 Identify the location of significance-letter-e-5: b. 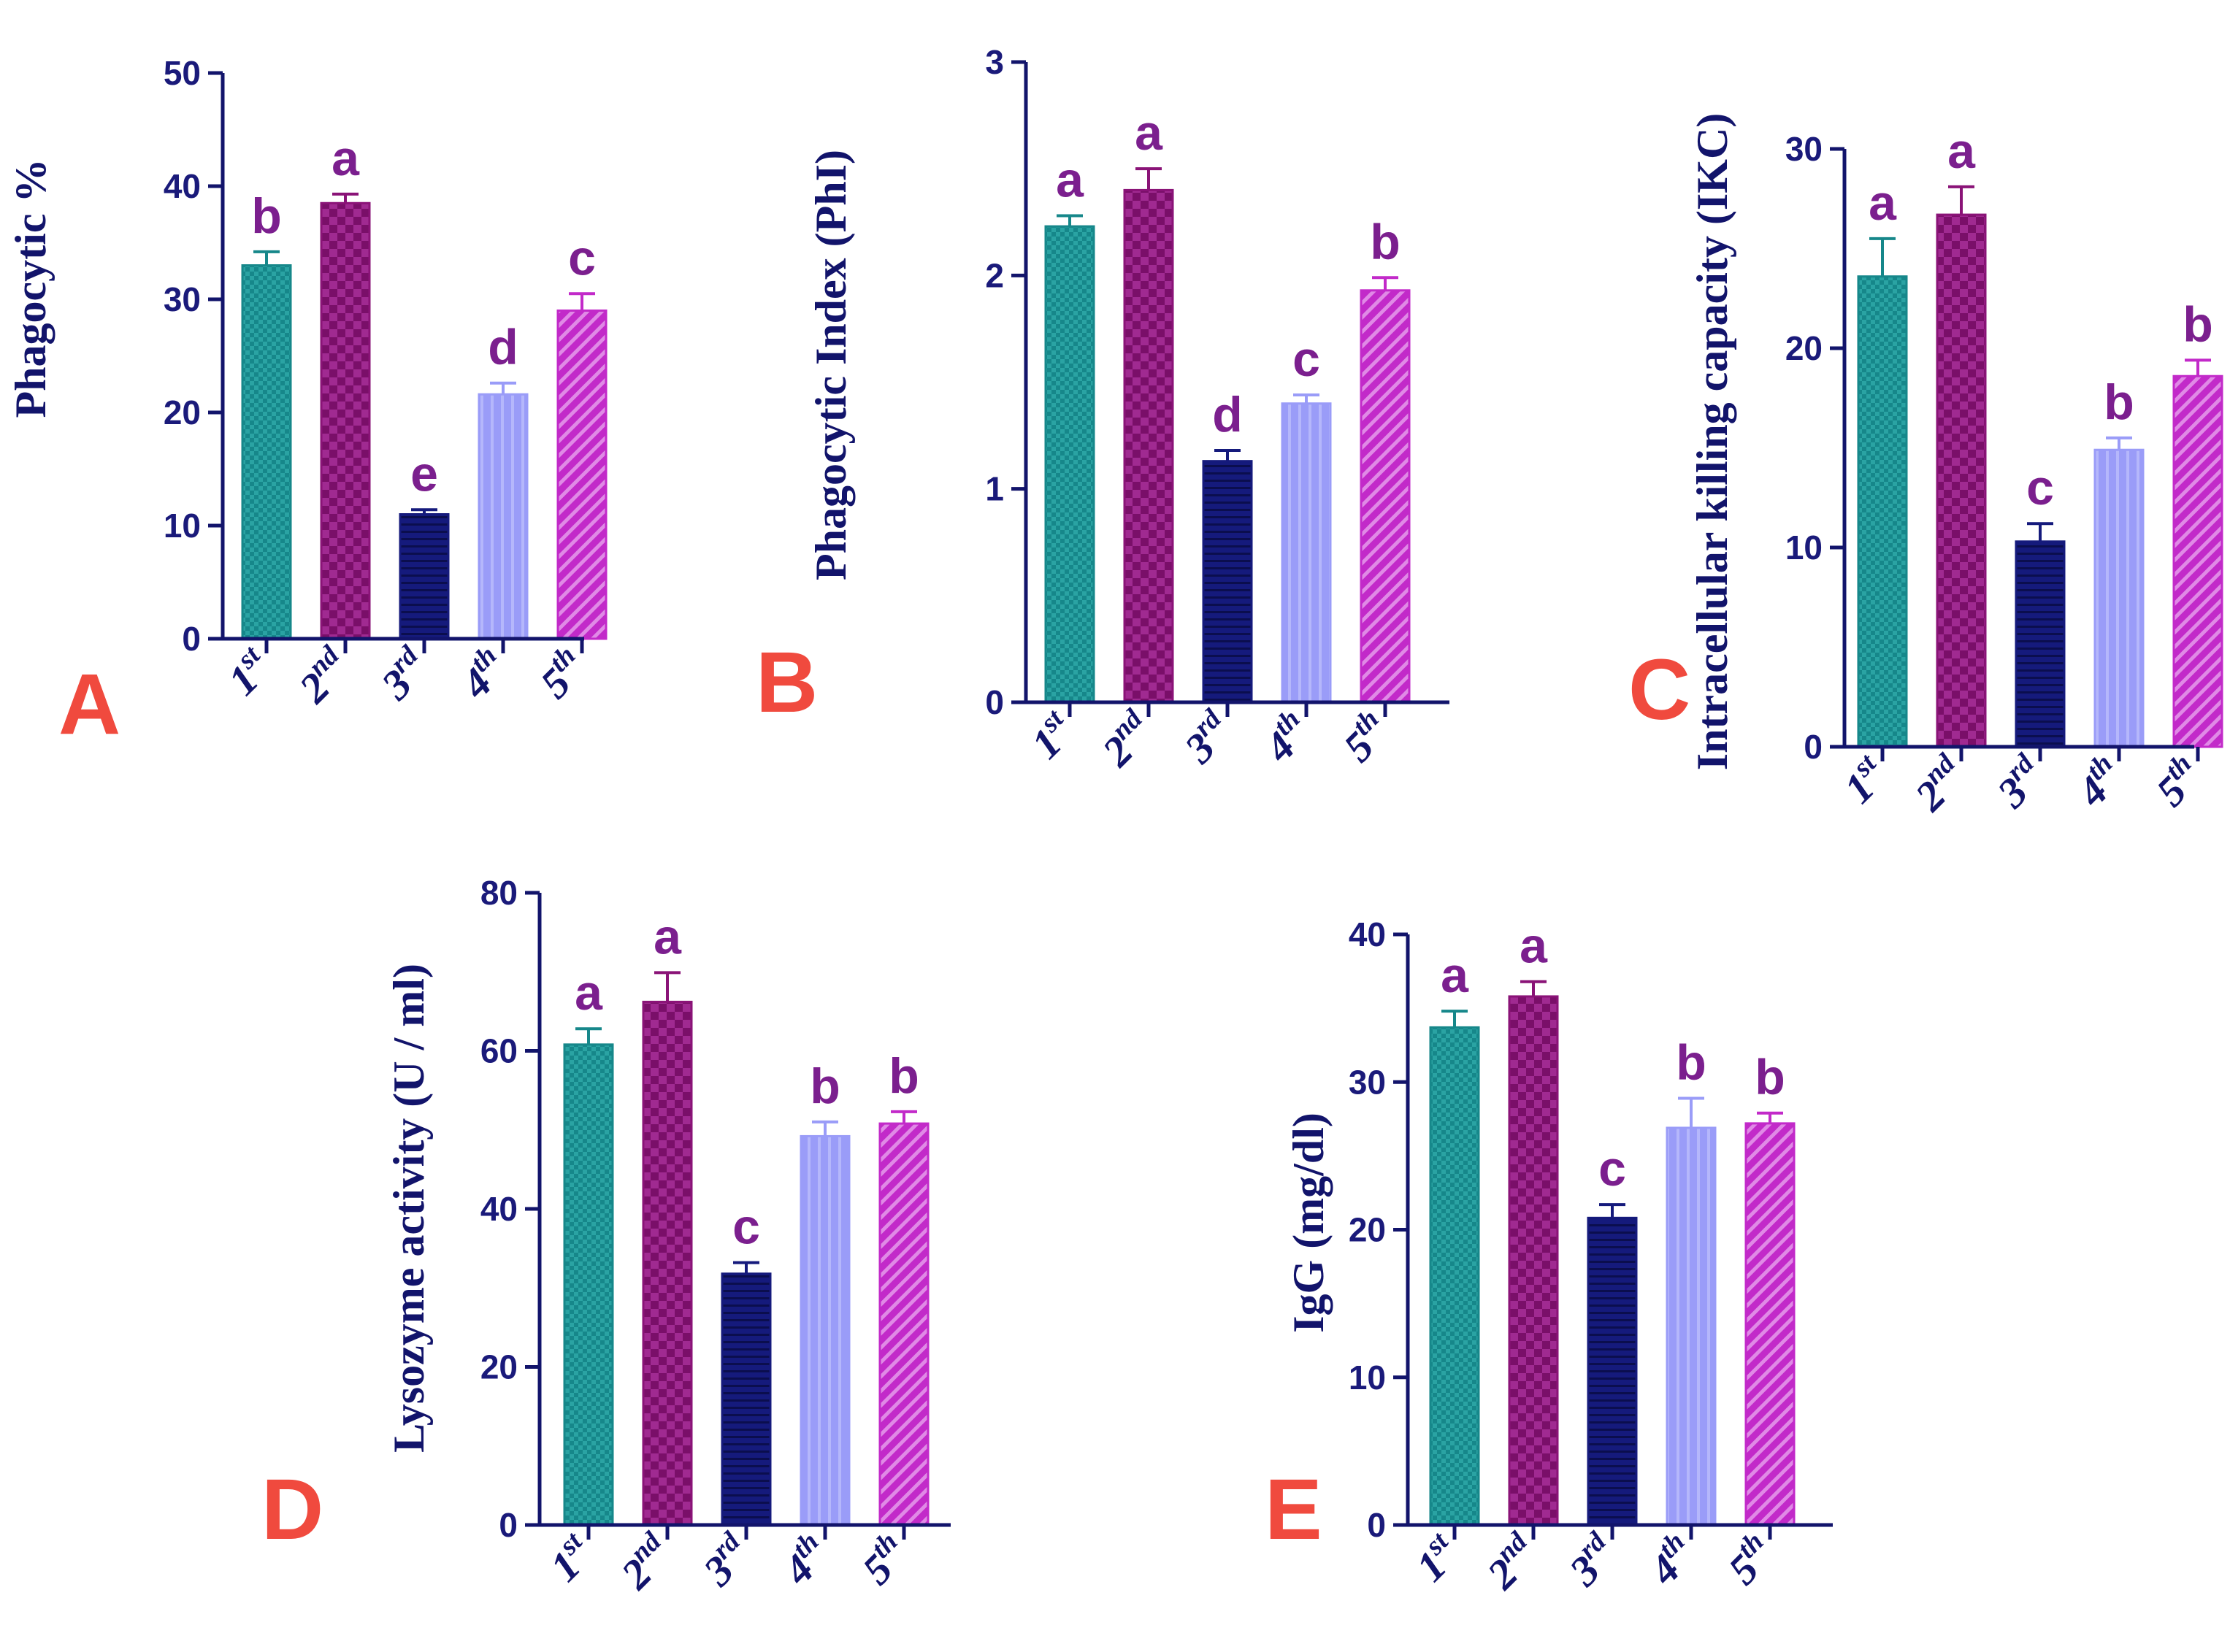
(1770, 1077).